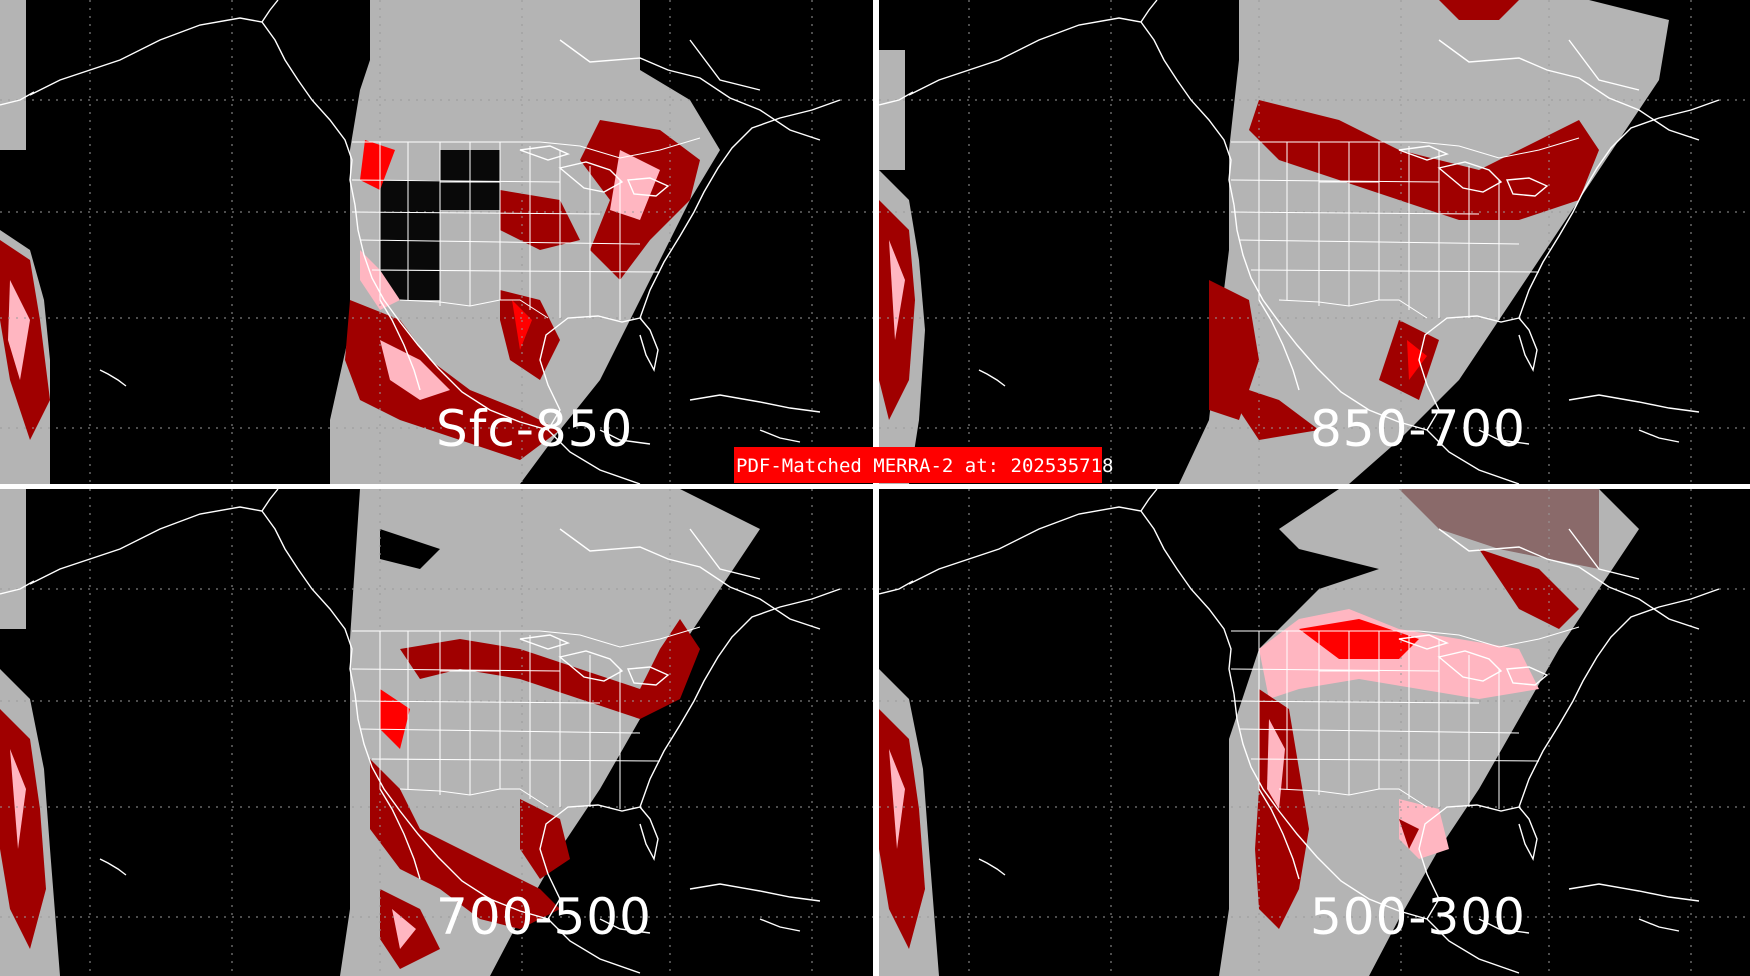  Describe the element at coordinates (535, 429) in the screenshot. I see `panel-label-sfc-850: Sfc-850` at that location.